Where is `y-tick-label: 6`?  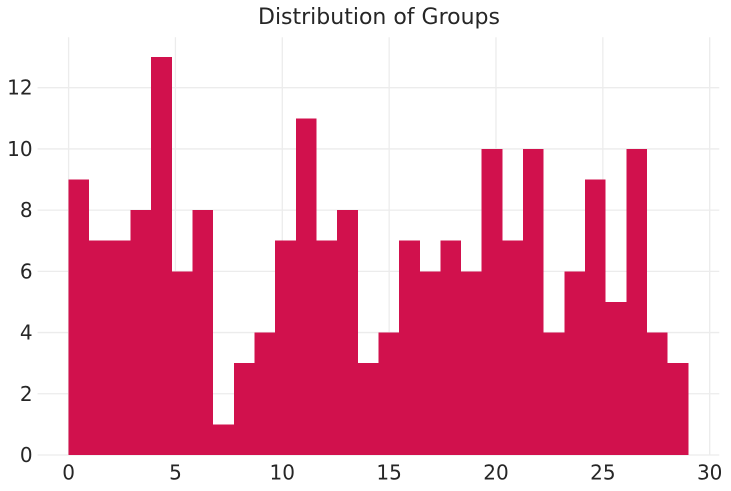
y-tick-label: 6 is located at coordinates (26, 271).